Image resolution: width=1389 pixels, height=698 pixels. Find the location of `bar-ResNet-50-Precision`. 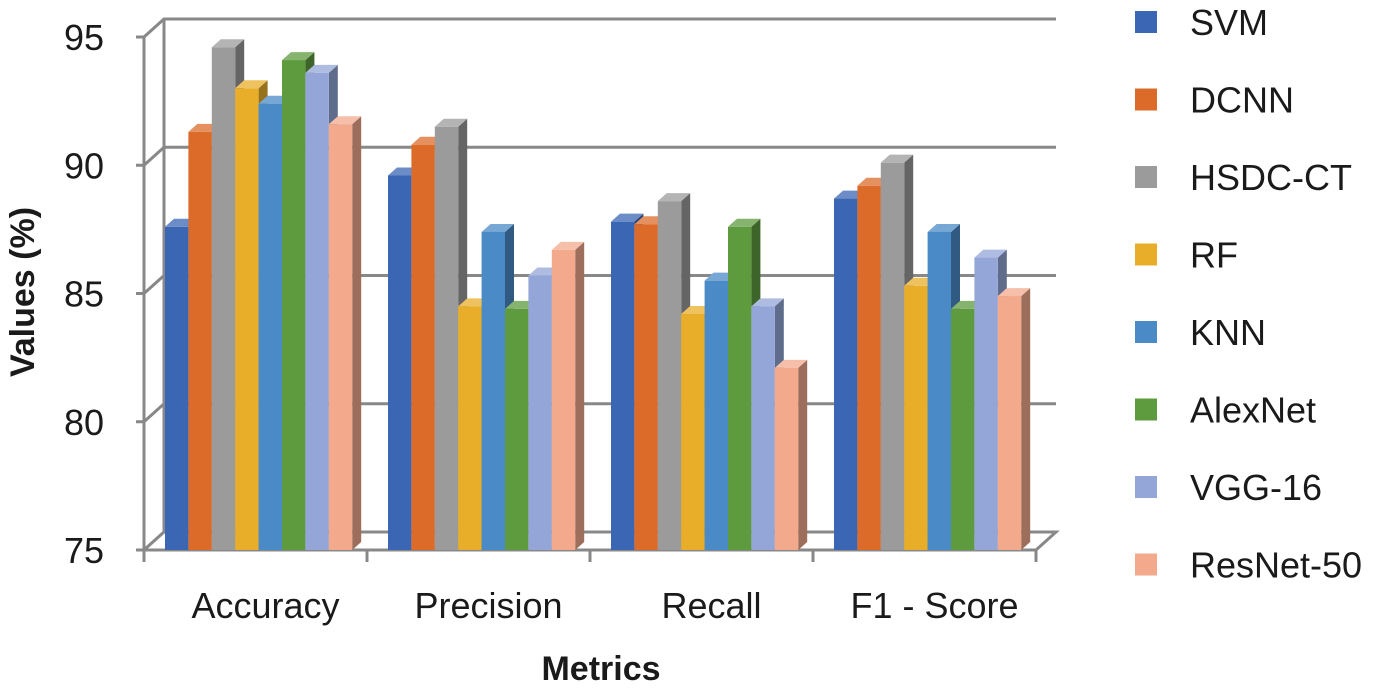

bar-ResNet-50-Precision is located at coordinates (568, 395).